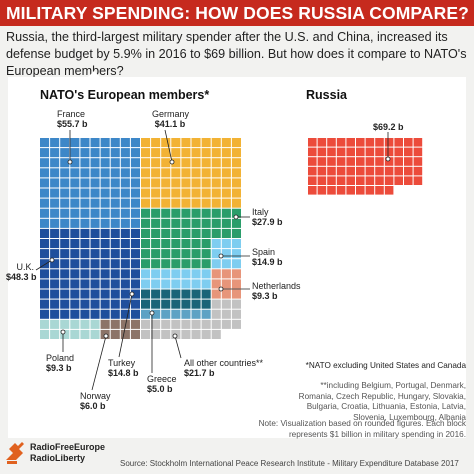 The width and height of the screenshot is (474, 474). Describe the element at coordinates (223, 368) in the screenshot. I see `label-others: All other countries** $21.7 b` at that location.